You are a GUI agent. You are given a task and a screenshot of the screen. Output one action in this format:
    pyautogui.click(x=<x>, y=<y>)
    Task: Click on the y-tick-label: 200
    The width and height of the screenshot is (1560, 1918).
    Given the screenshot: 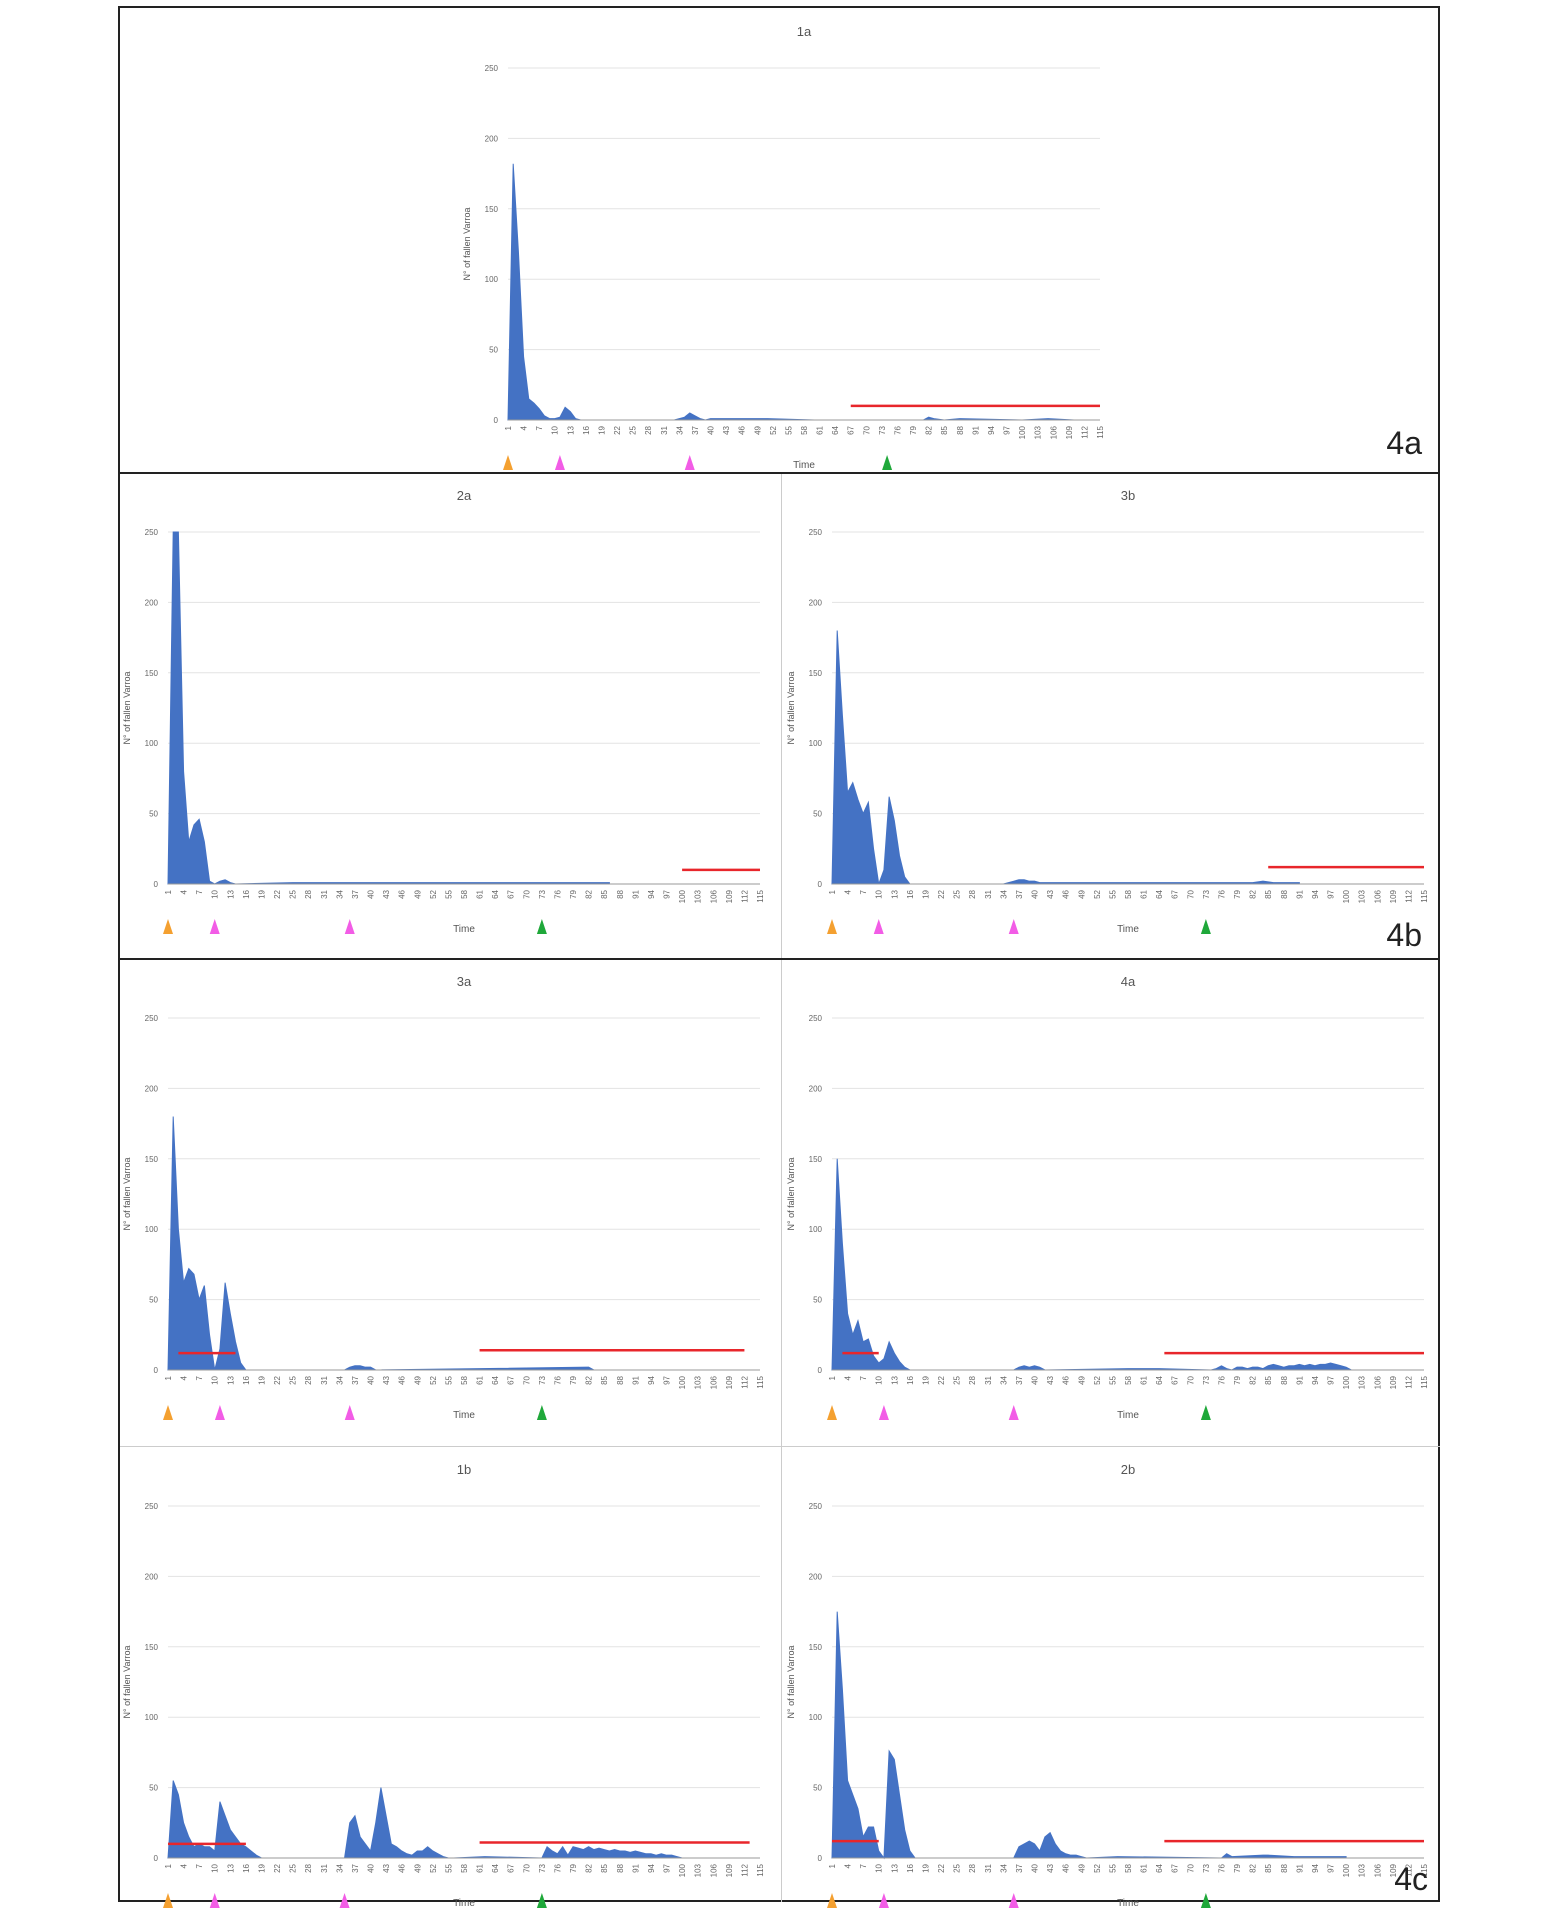 What is the action you would take?
    pyautogui.click(x=492, y=138)
    